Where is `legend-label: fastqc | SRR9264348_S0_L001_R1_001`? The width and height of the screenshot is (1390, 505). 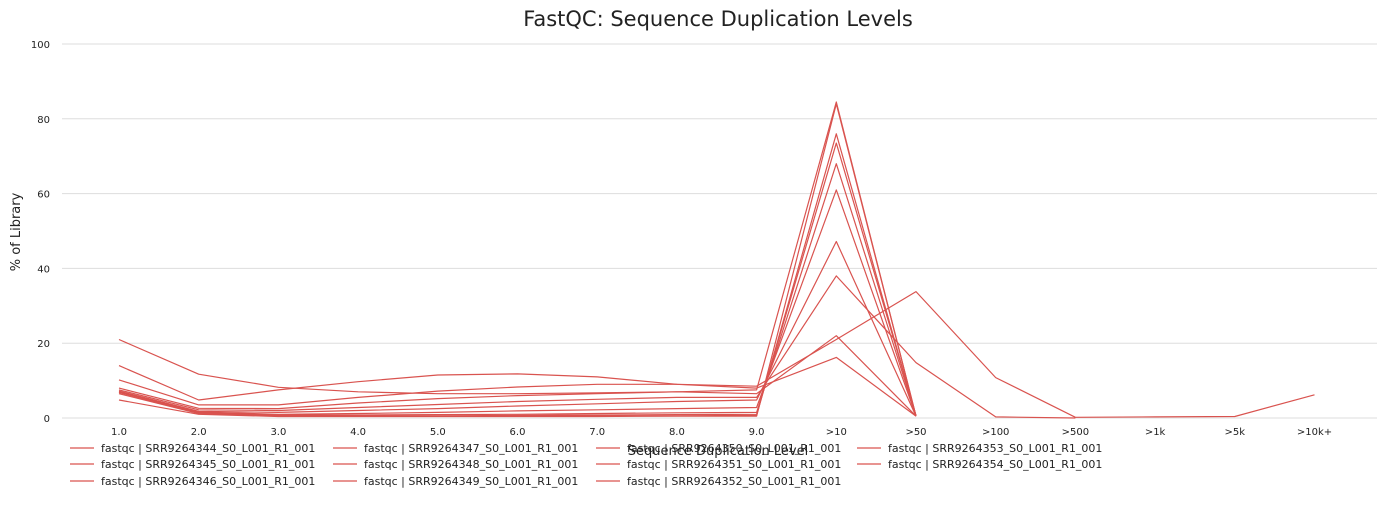
legend-label: fastqc | SRR9264348_S0_L001_R1_001 is located at coordinates (471, 464).